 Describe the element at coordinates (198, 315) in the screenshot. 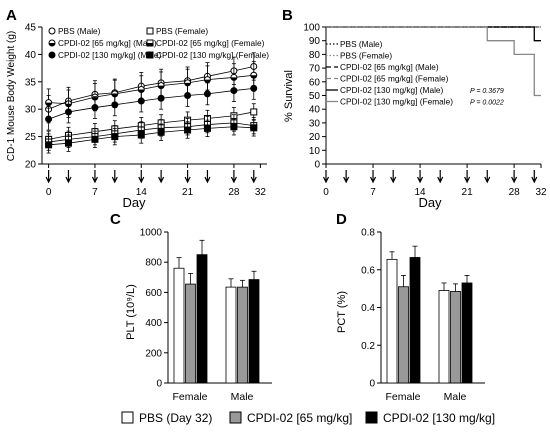

I see `panel-c-plt: 0 200 400 600 800 1000 Female Male PLT (10⁹/L)` at that location.